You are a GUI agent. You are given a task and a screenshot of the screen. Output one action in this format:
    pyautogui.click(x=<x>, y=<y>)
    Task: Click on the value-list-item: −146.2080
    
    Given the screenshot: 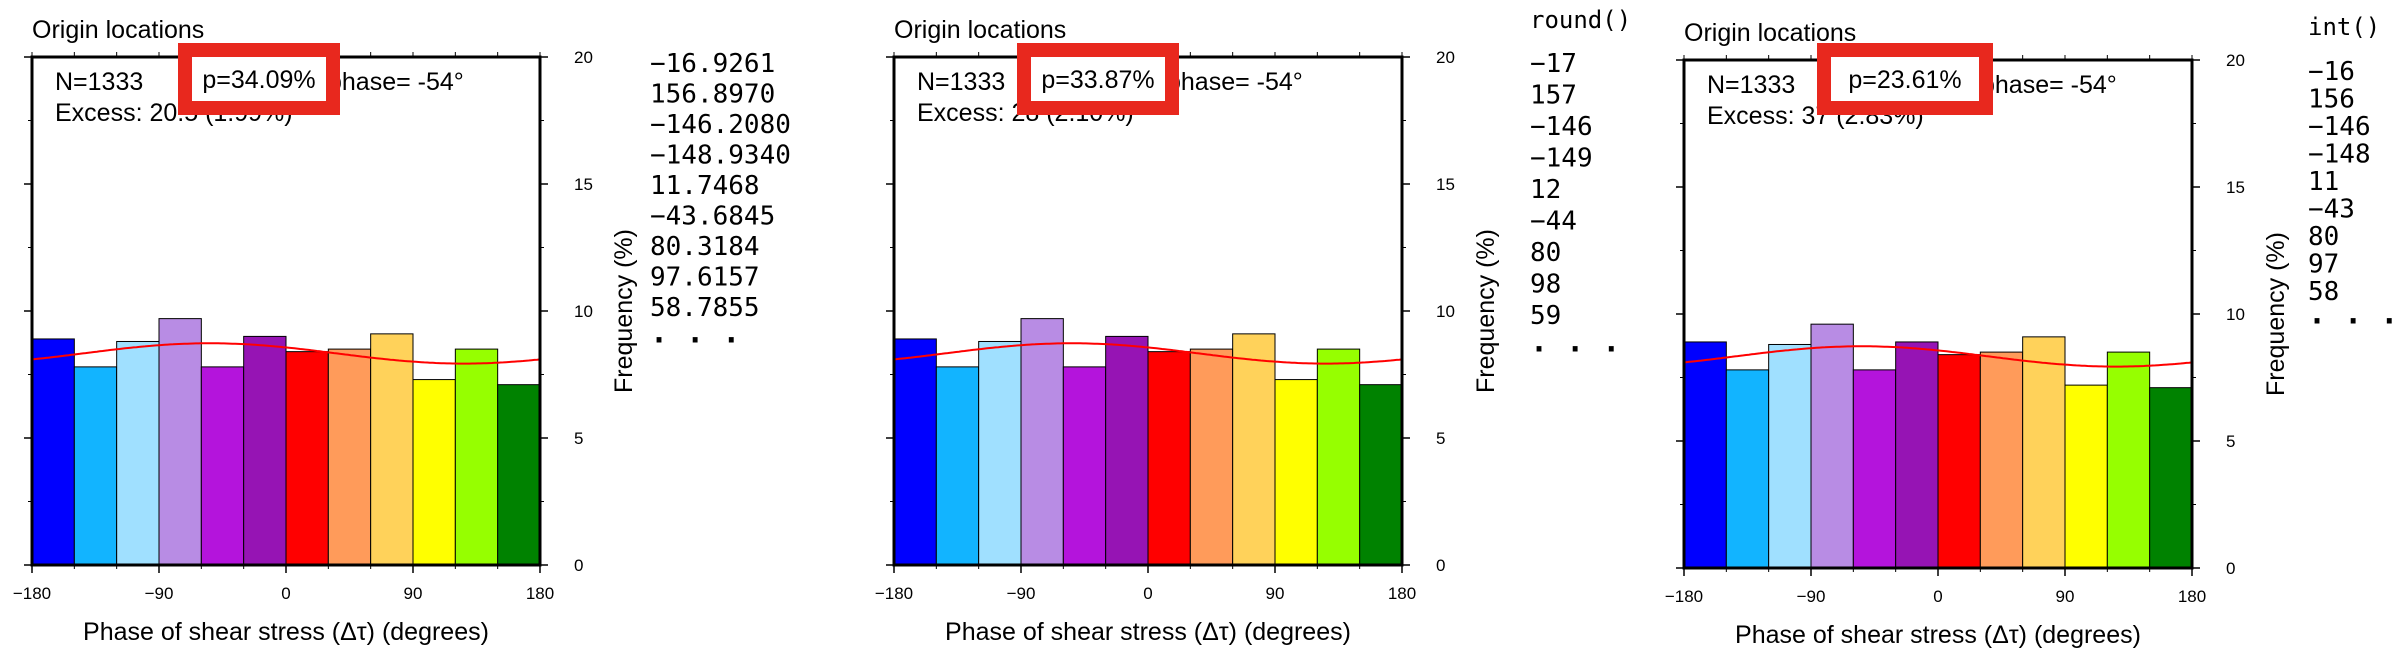 What is the action you would take?
    pyautogui.click(x=720, y=125)
    